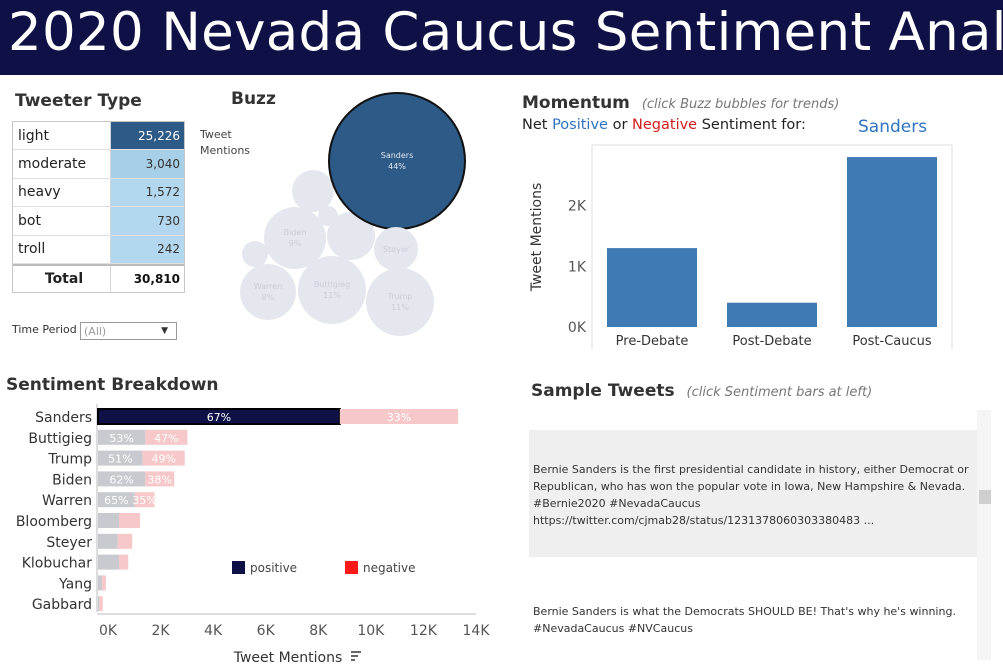 Image resolution: width=1003 pixels, height=672 pixels. What do you see at coordinates (400, 307) in the screenshot?
I see `buzz-bubble-pct: 11%` at bounding box center [400, 307].